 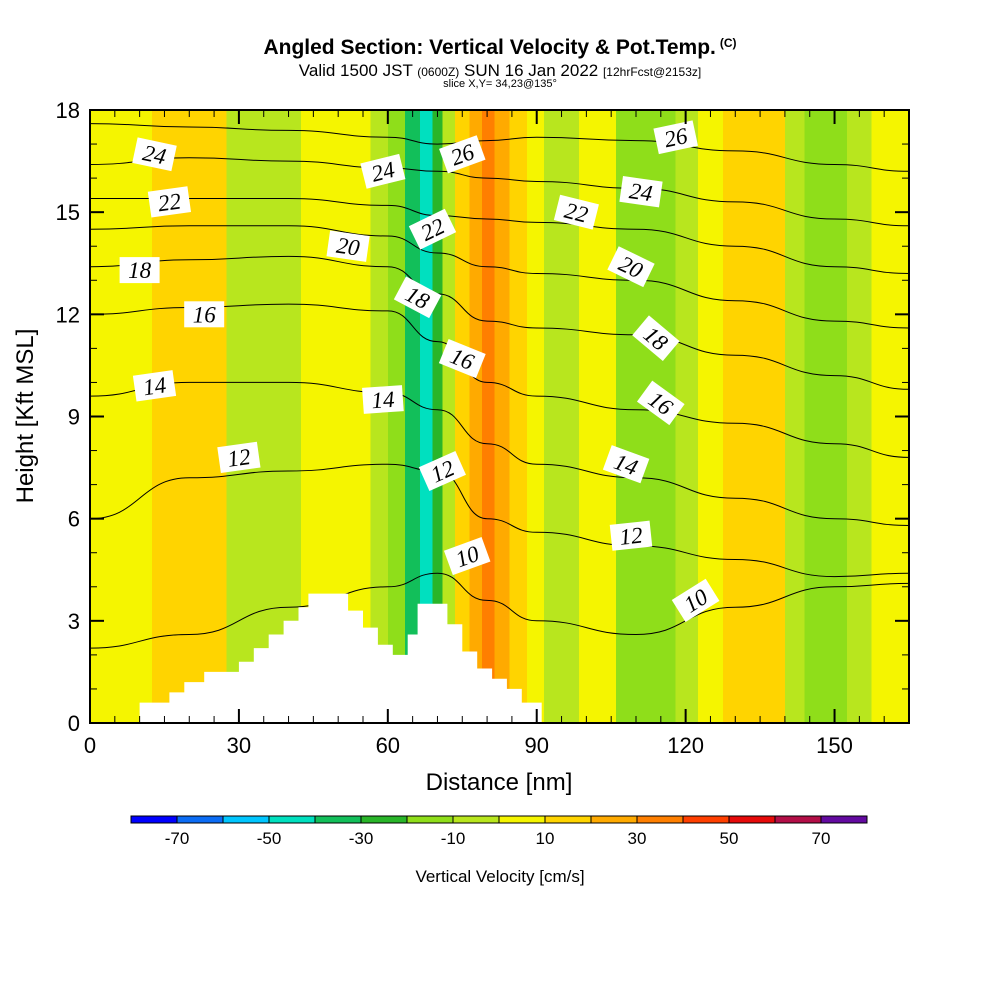 I want to click on isentrope-label: 18, so click(x=140, y=270).